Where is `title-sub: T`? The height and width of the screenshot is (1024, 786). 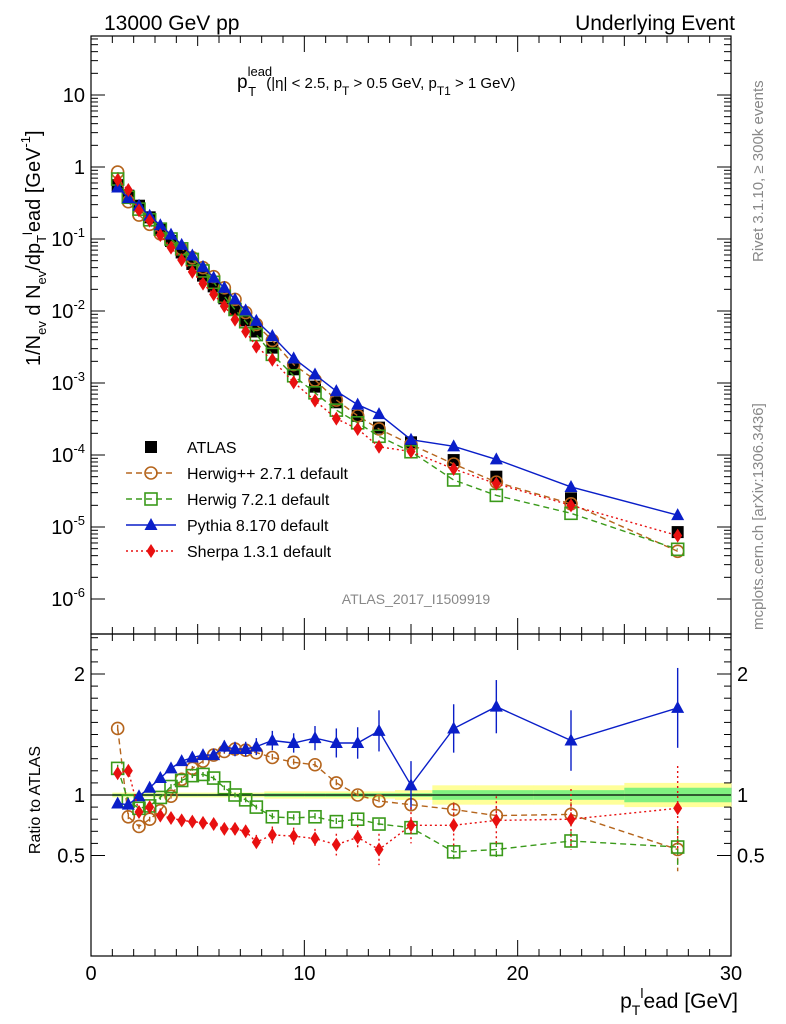 title-sub: T is located at coordinates (252, 91).